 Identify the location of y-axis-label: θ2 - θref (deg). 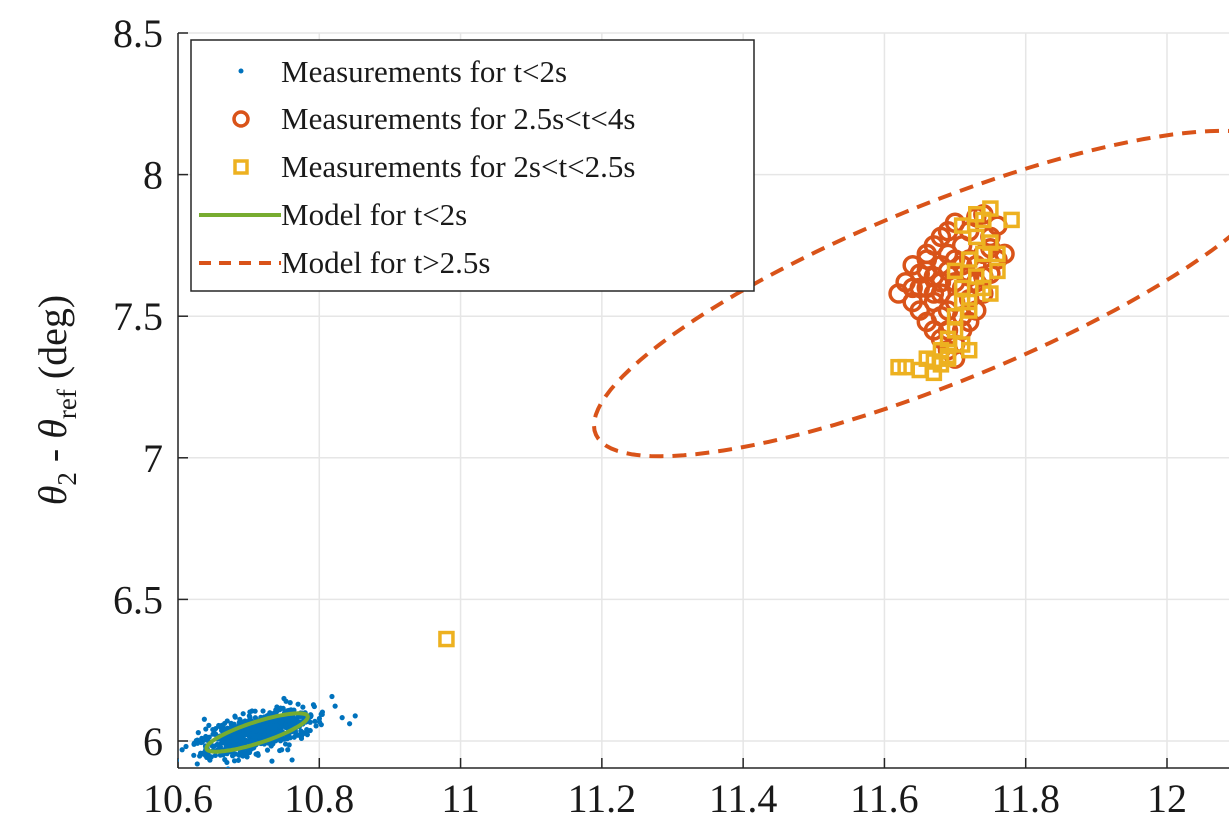
(56, 400).